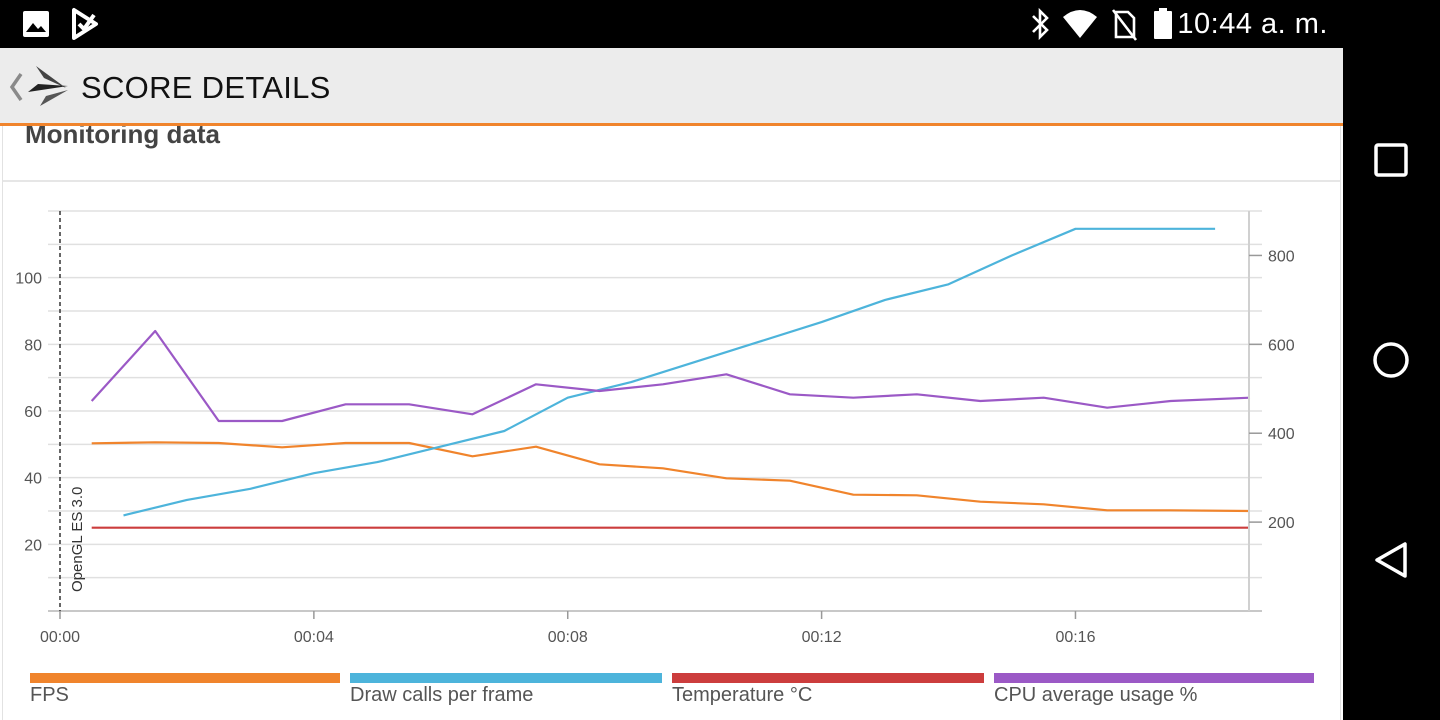 The width and height of the screenshot is (1440, 720). What do you see at coordinates (33, 412) in the screenshot?
I see `left-tick-label: 60` at bounding box center [33, 412].